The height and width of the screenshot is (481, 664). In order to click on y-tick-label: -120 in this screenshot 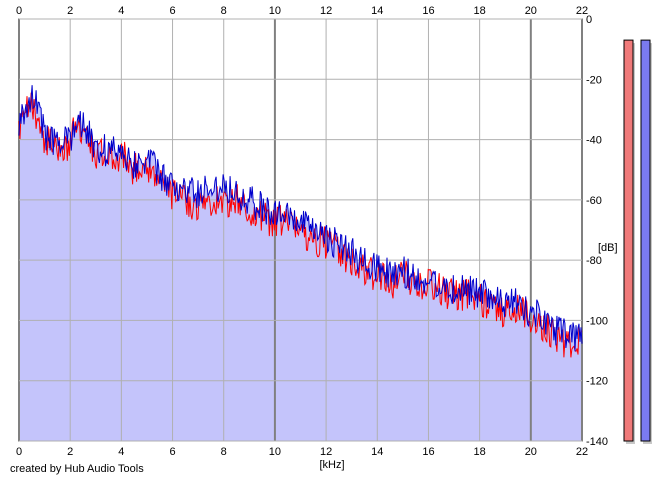, I will do `click(597, 382)`.